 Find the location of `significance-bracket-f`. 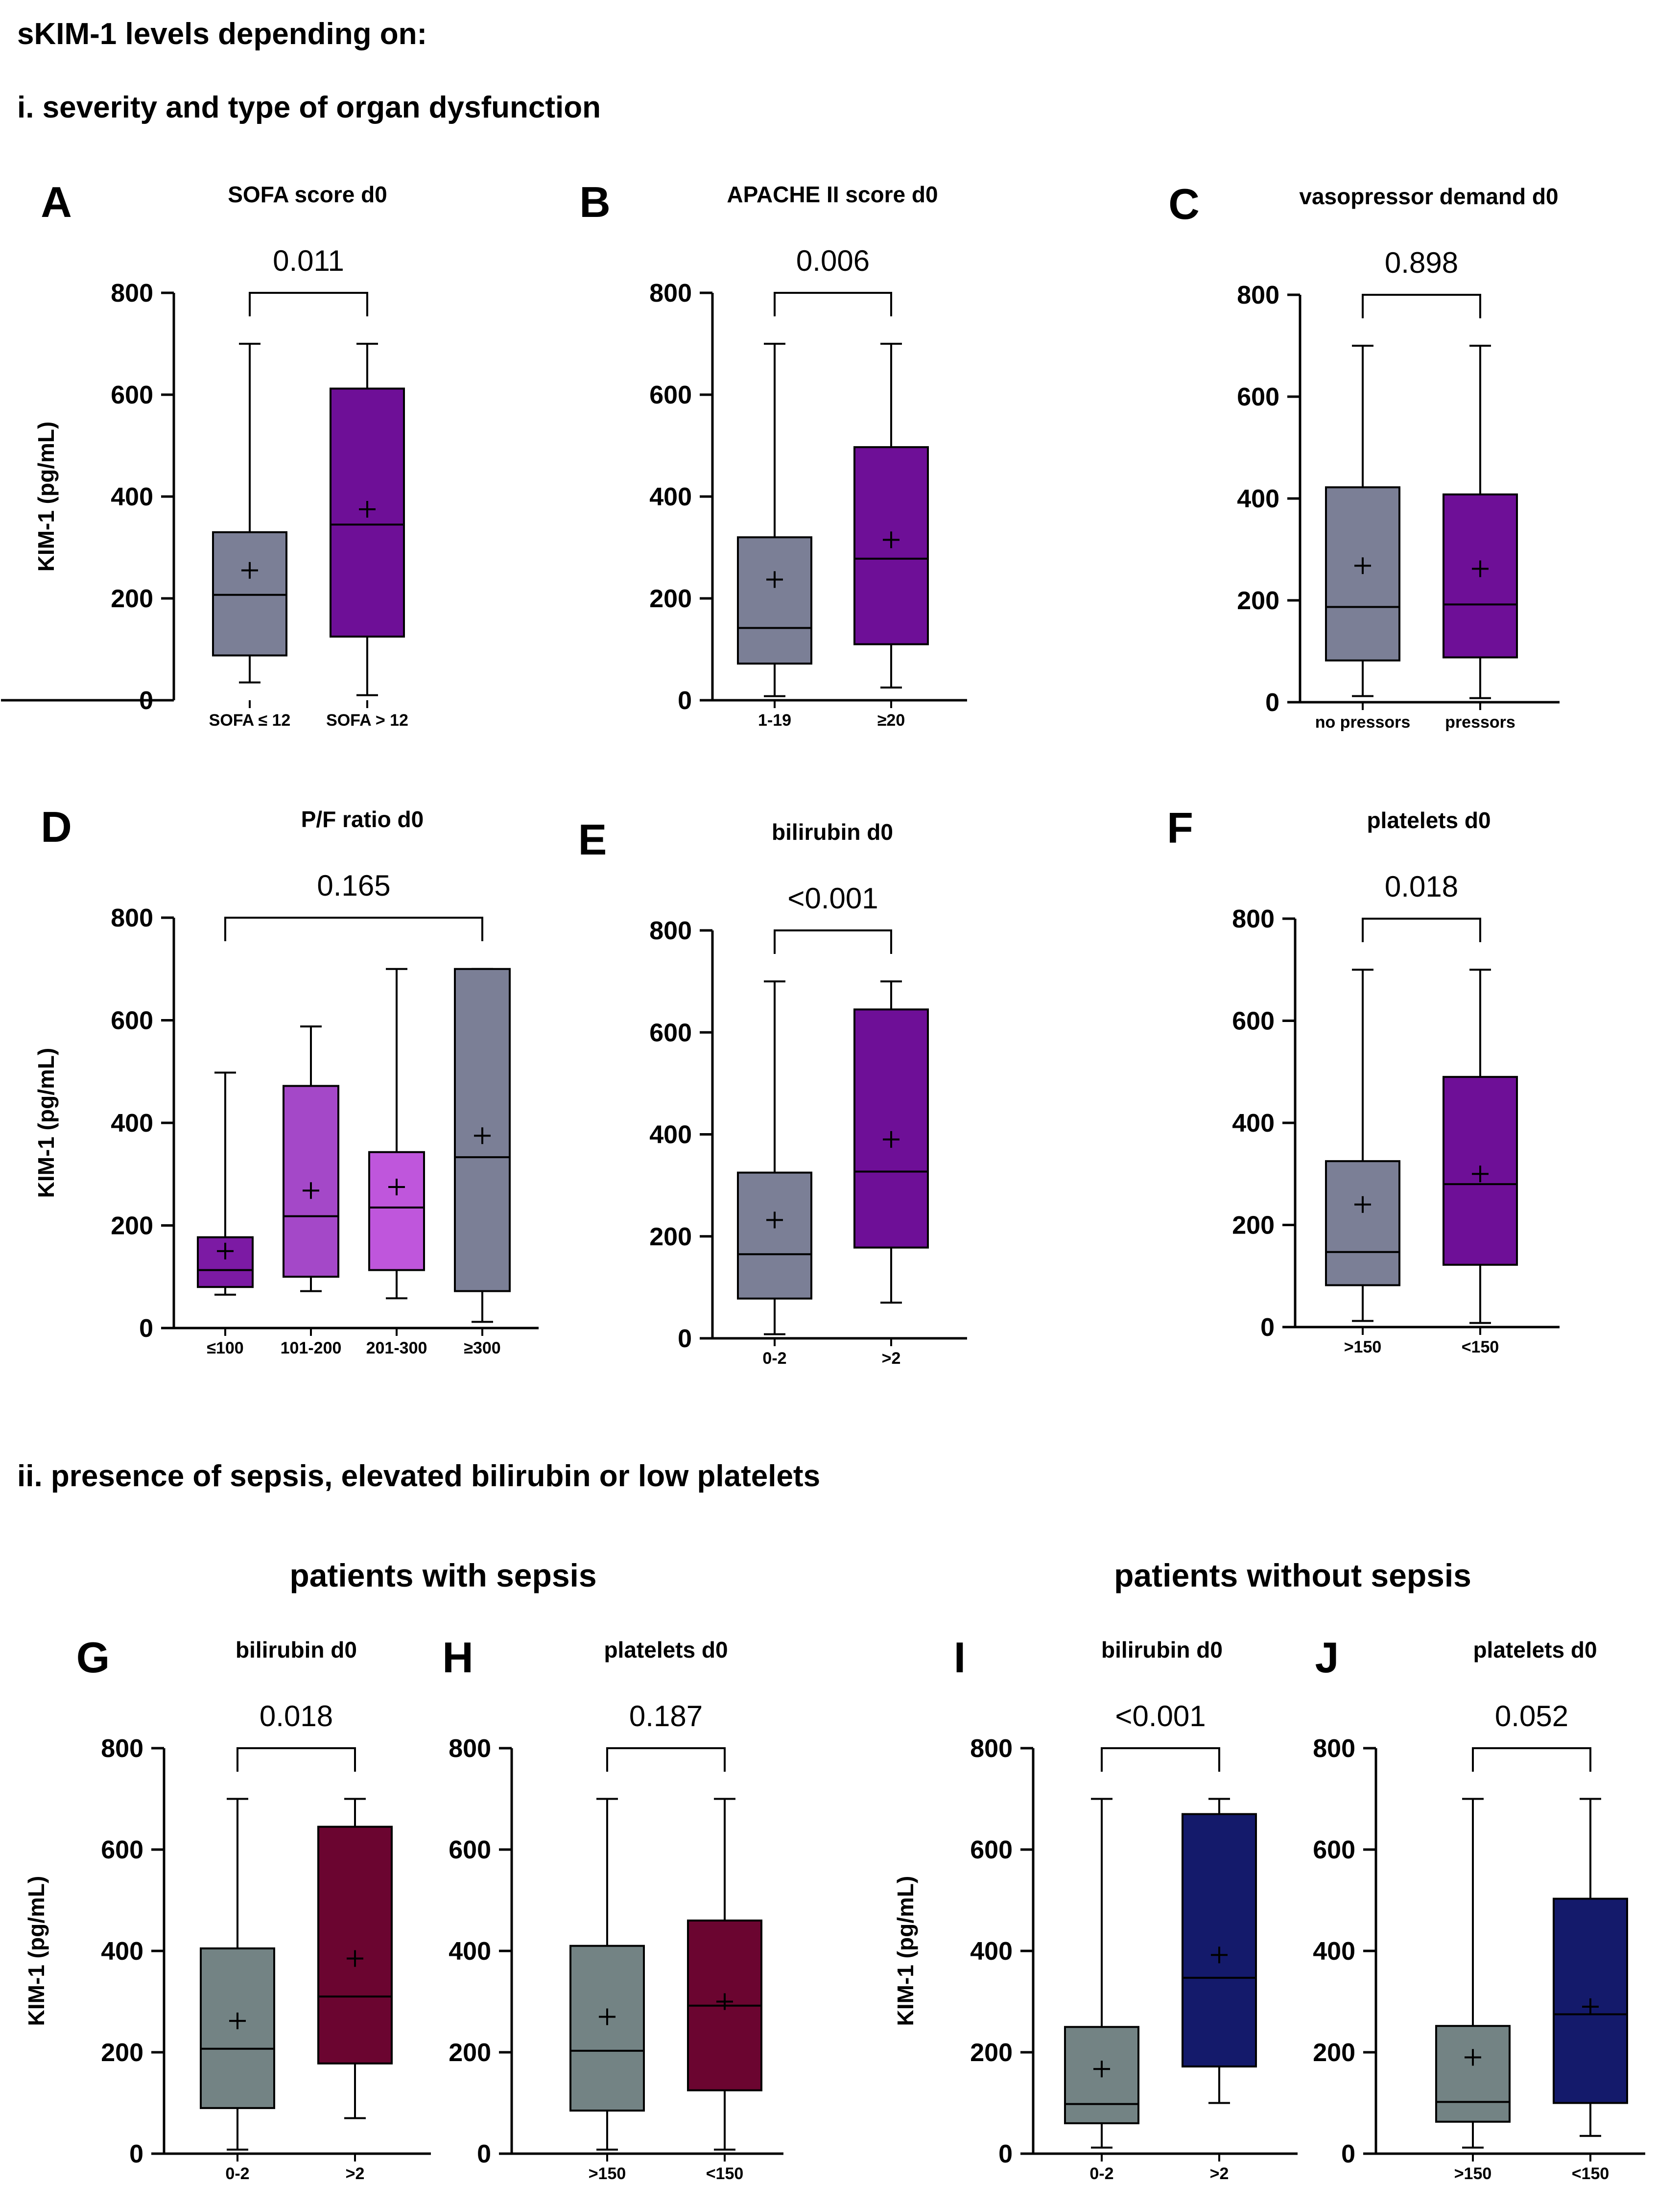

significance-bracket-f is located at coordinates (1421, 930).